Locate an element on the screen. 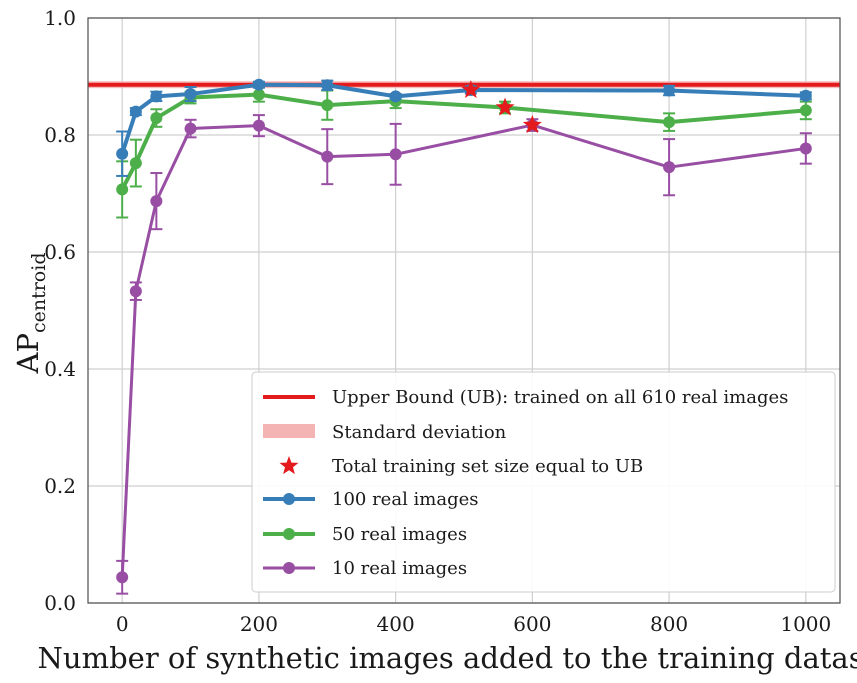 Image resolution: width=857 pixels, height=683 pixels. legend-swatch-series-1-marker is located at coordinates (289, 499).